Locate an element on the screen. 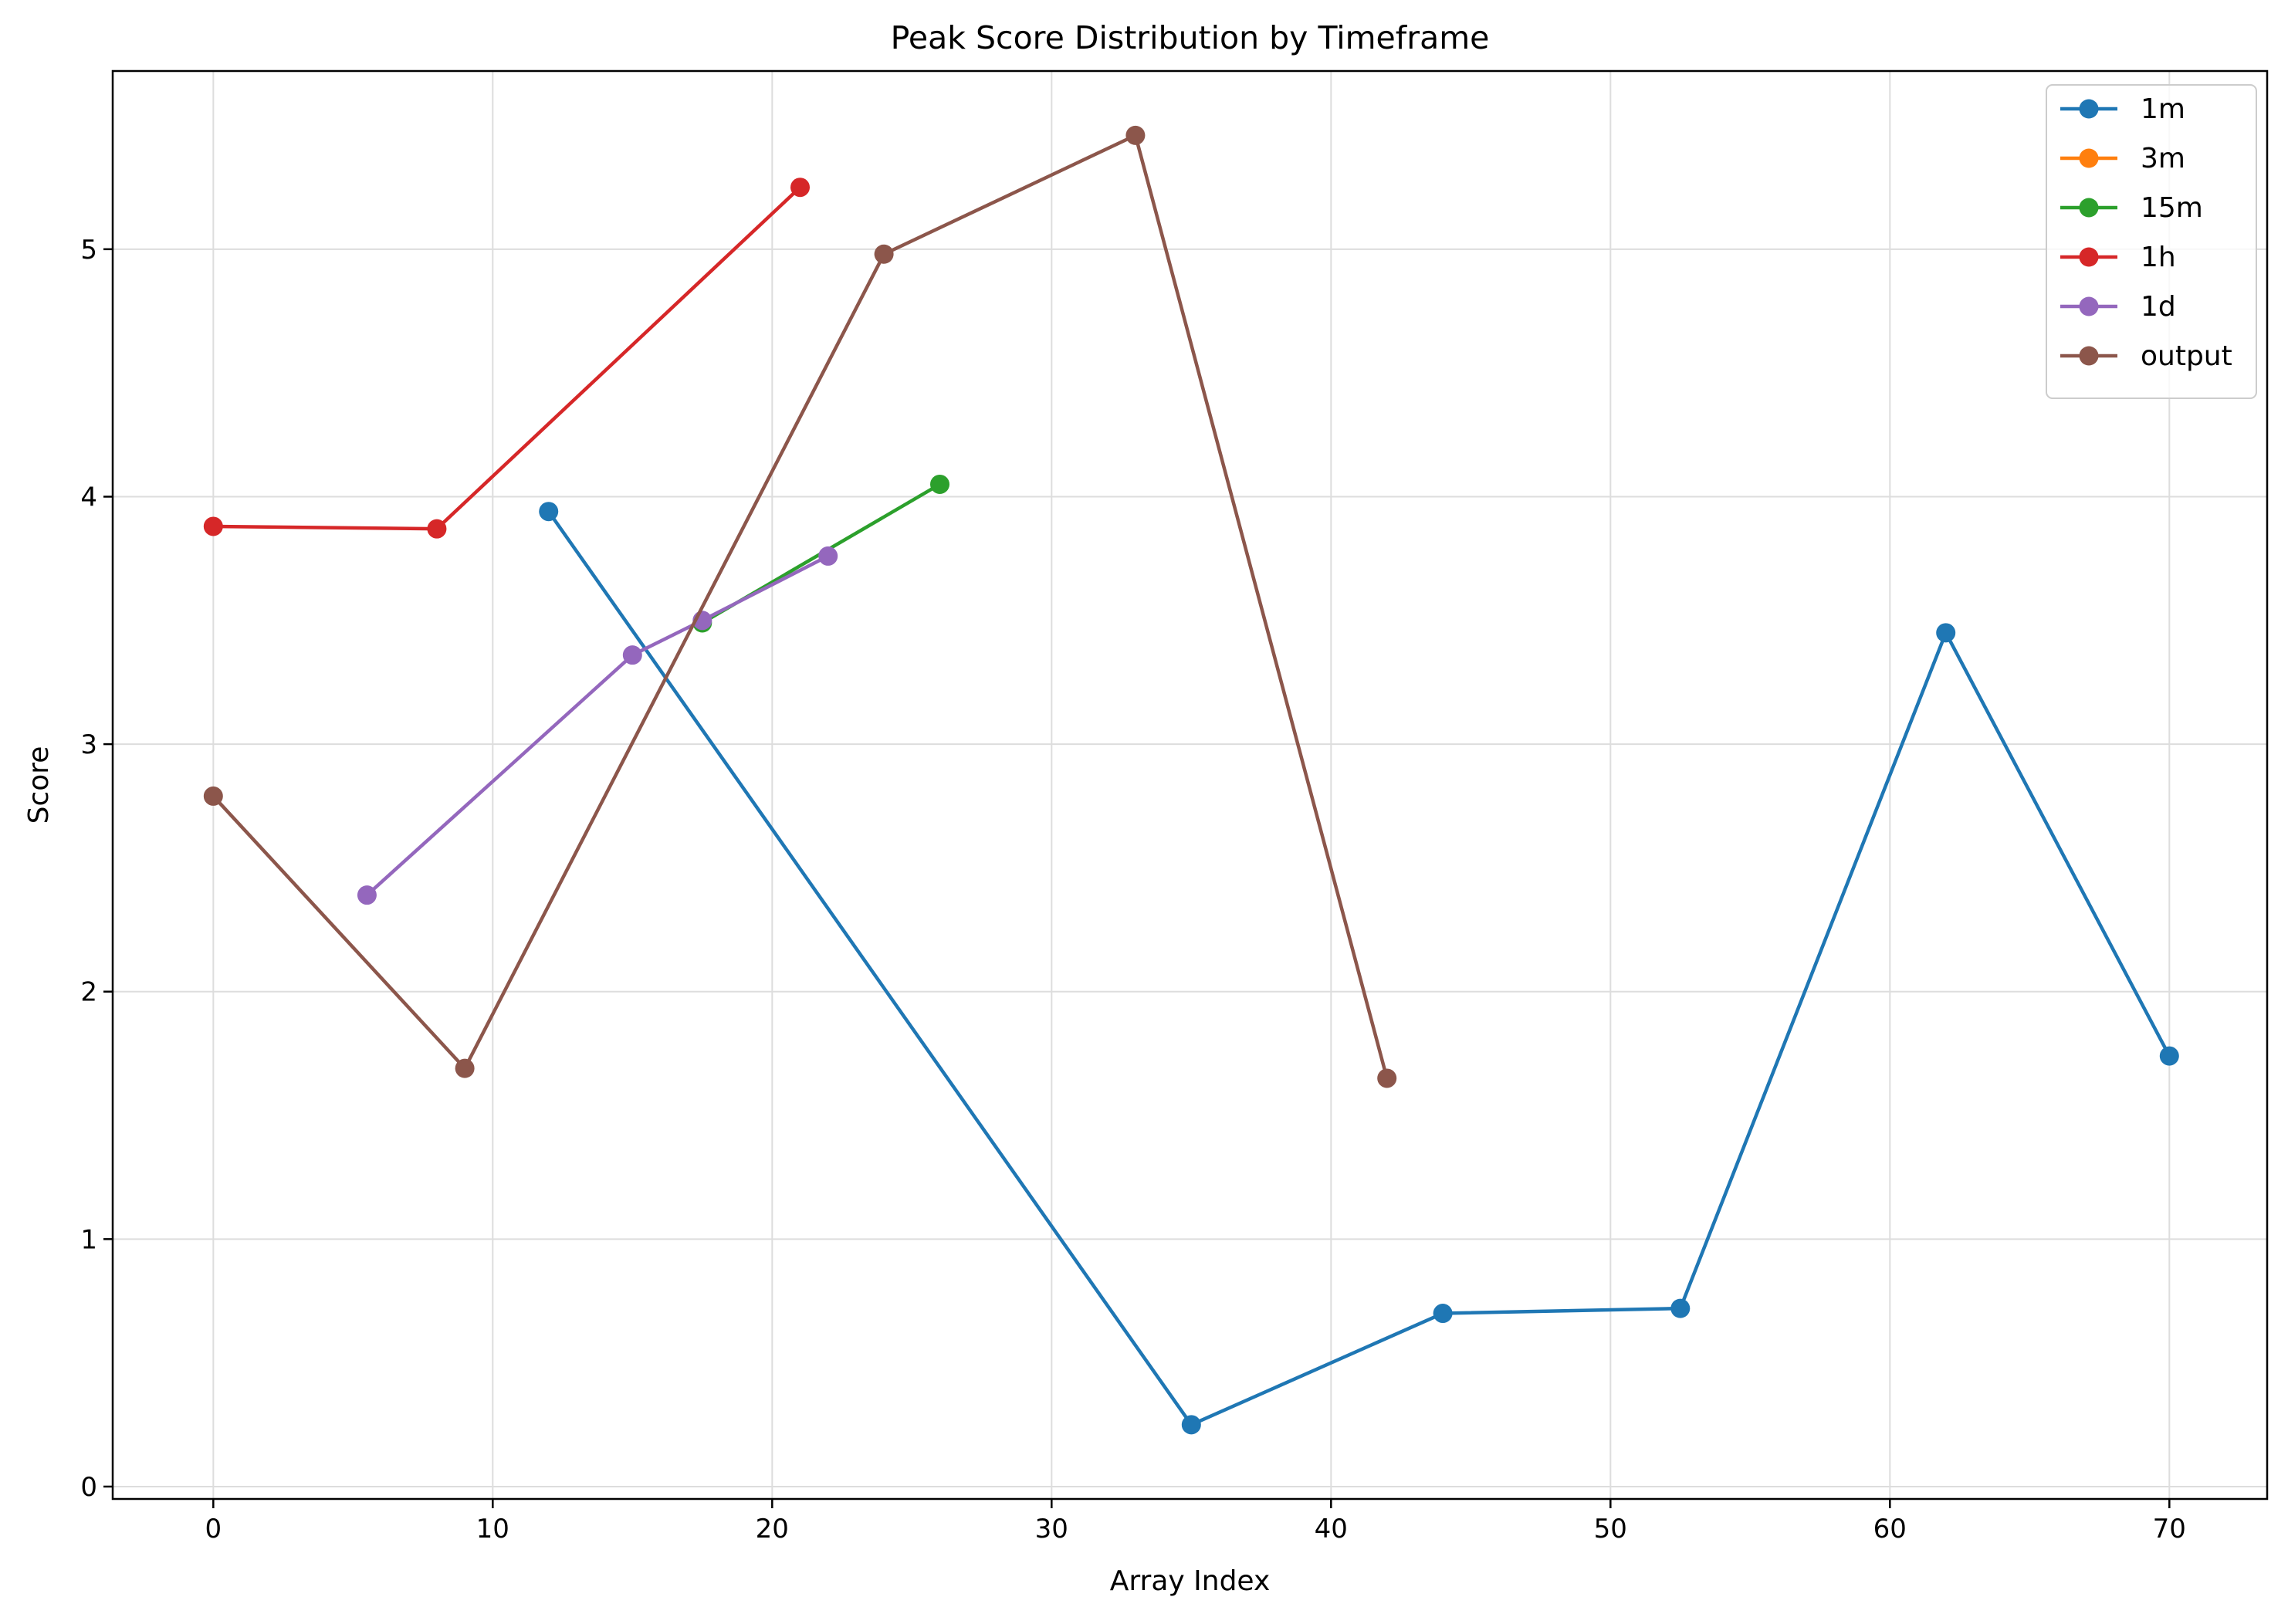 Image resolution: width=2288 pixels, height=1624 pixels. y-tick-label: 1 is located at coordinates (88, 1240).